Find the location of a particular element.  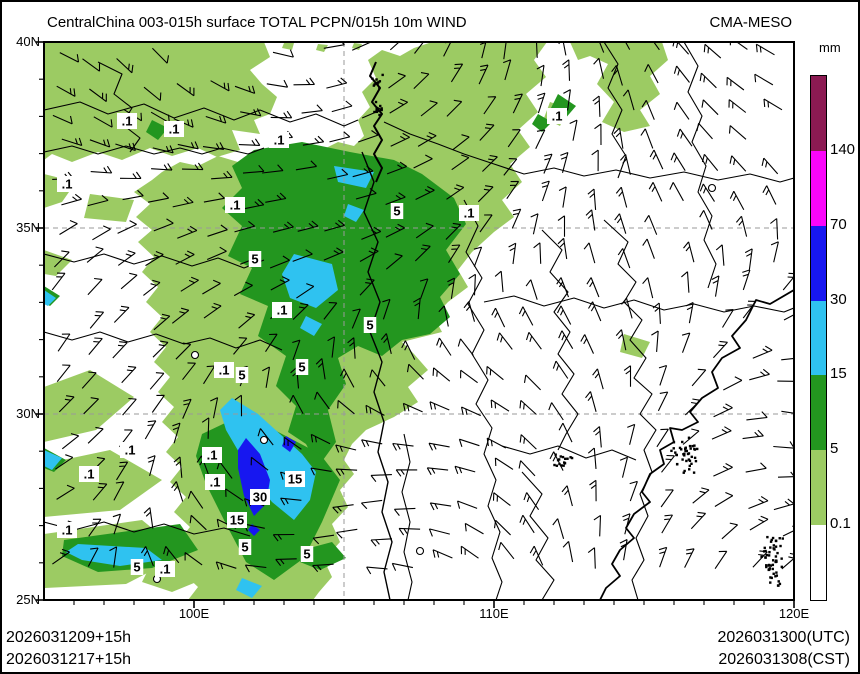

precip-area-15-30mm is located at coordinates (50, 298).